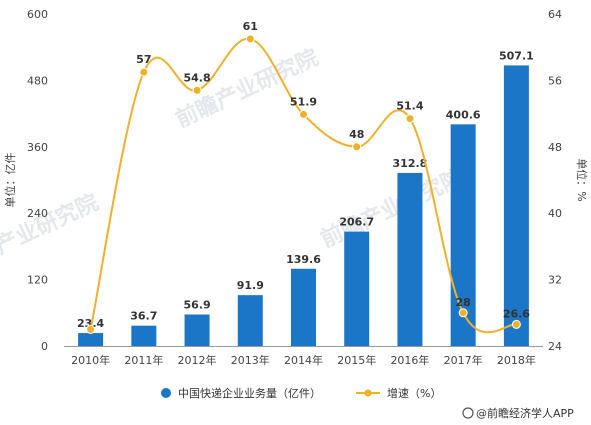  I want to click on bar-value-label: 139.6, so click(303, 259).